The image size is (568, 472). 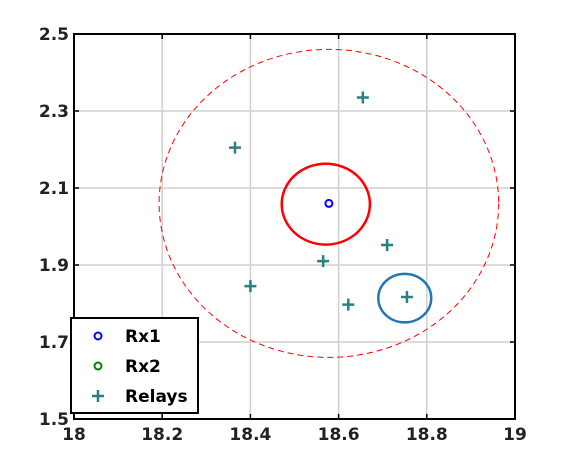 What do you see at coordinates (74, 435) in the screenshot?
I see `x-tick-label: 18` at bounding box center [74, 435].